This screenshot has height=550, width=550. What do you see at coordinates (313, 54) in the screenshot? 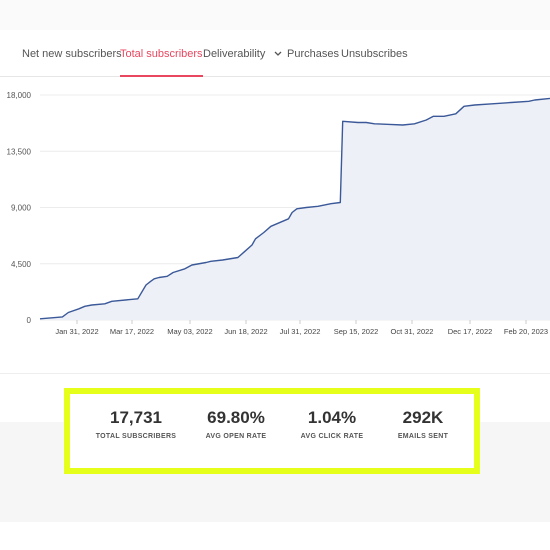
I see `tab-purchases: Purchases` at bounding box center [313, 54].